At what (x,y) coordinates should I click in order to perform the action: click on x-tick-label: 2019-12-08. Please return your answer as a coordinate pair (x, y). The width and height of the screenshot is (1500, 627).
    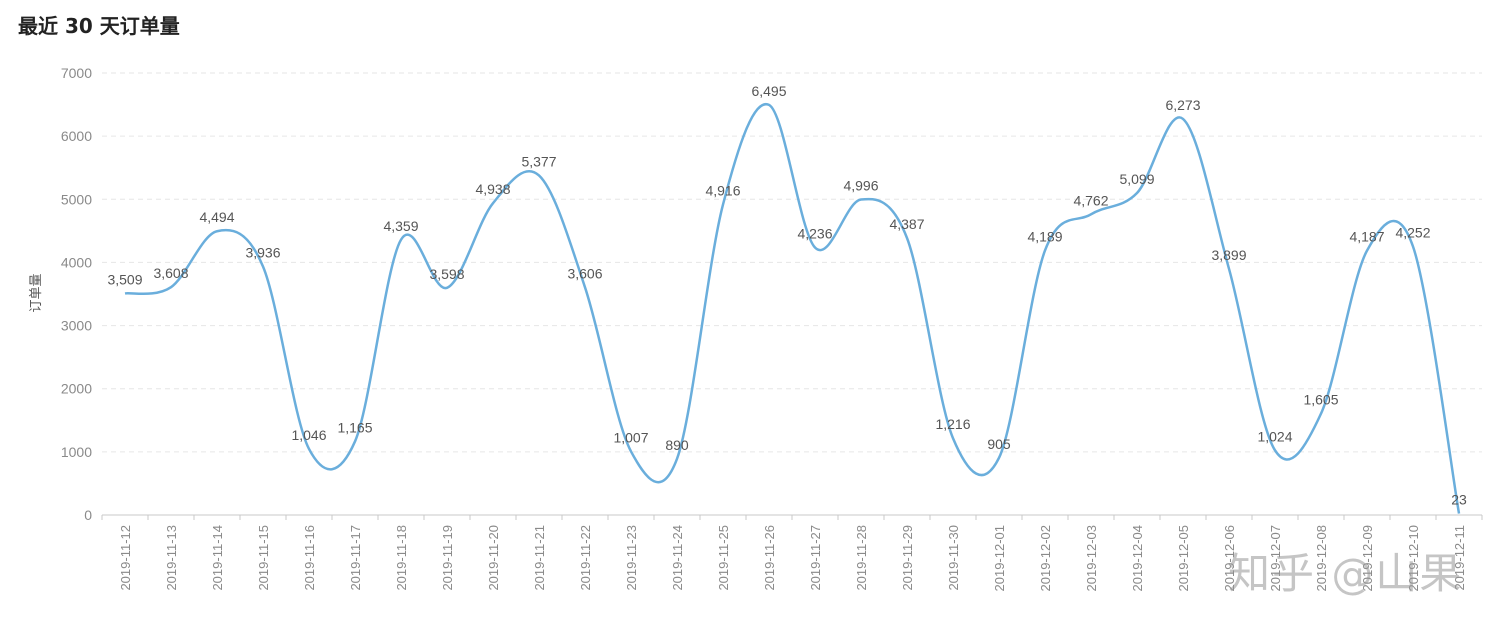
    Looking at the image, I should click on (1321, 558).